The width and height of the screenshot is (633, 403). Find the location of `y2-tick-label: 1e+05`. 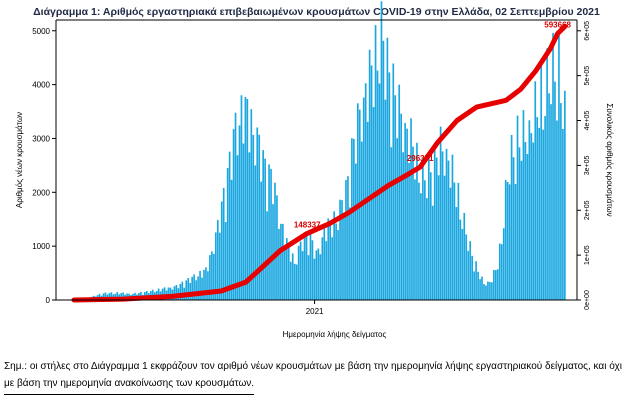

y2-tick-label: 1e+05 is located at coordinates (587, 255).